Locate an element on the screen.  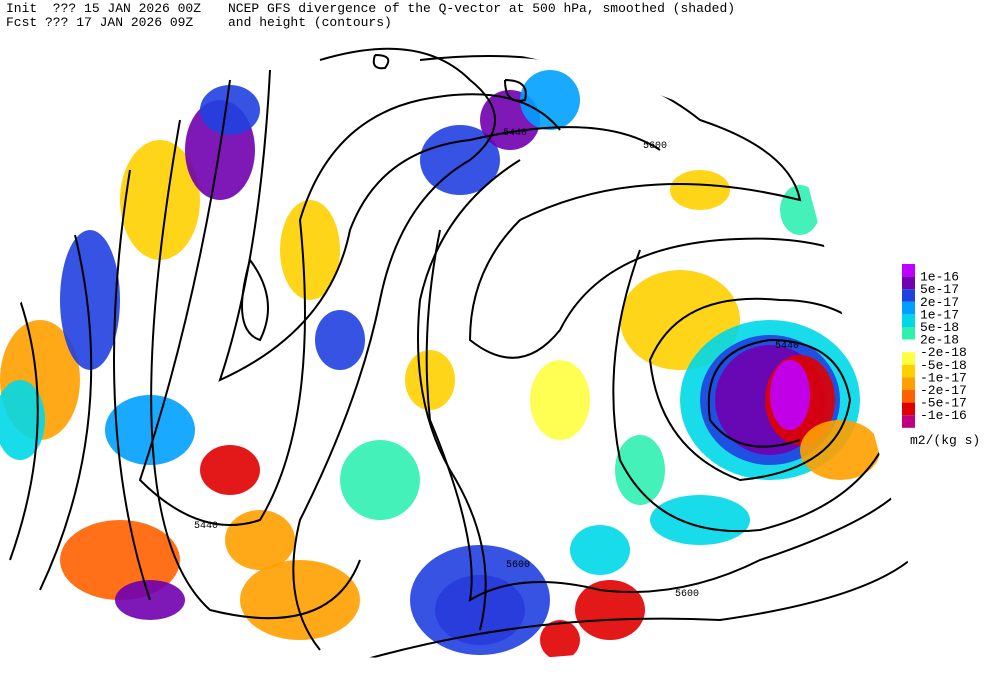
colorbar-label: 5e-18 is located at coordinates (939, 327).